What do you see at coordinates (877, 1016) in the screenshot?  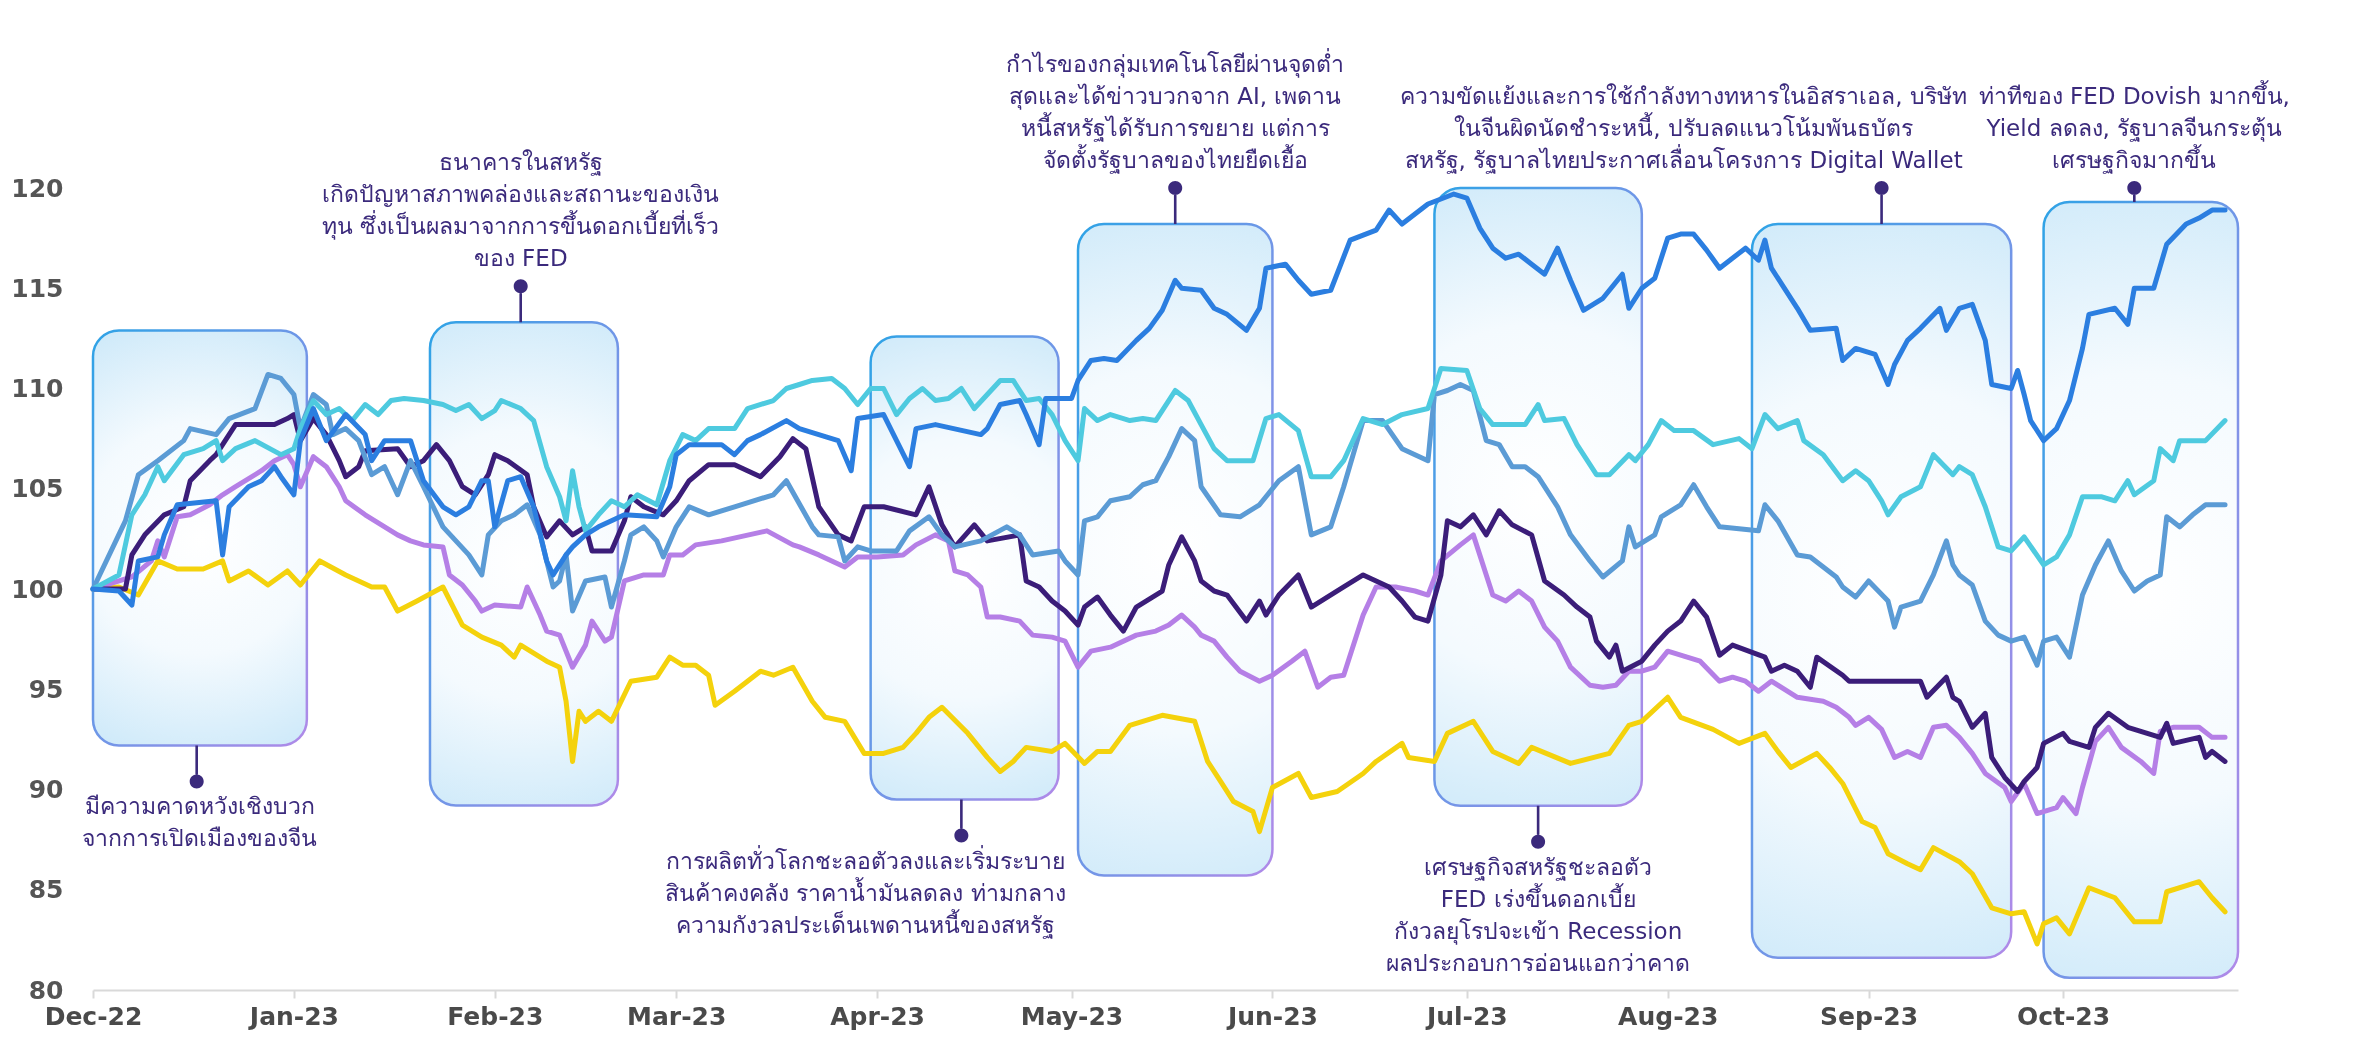 I see `x-tick-label: Apr-23` at bounding box center [877, 1016].